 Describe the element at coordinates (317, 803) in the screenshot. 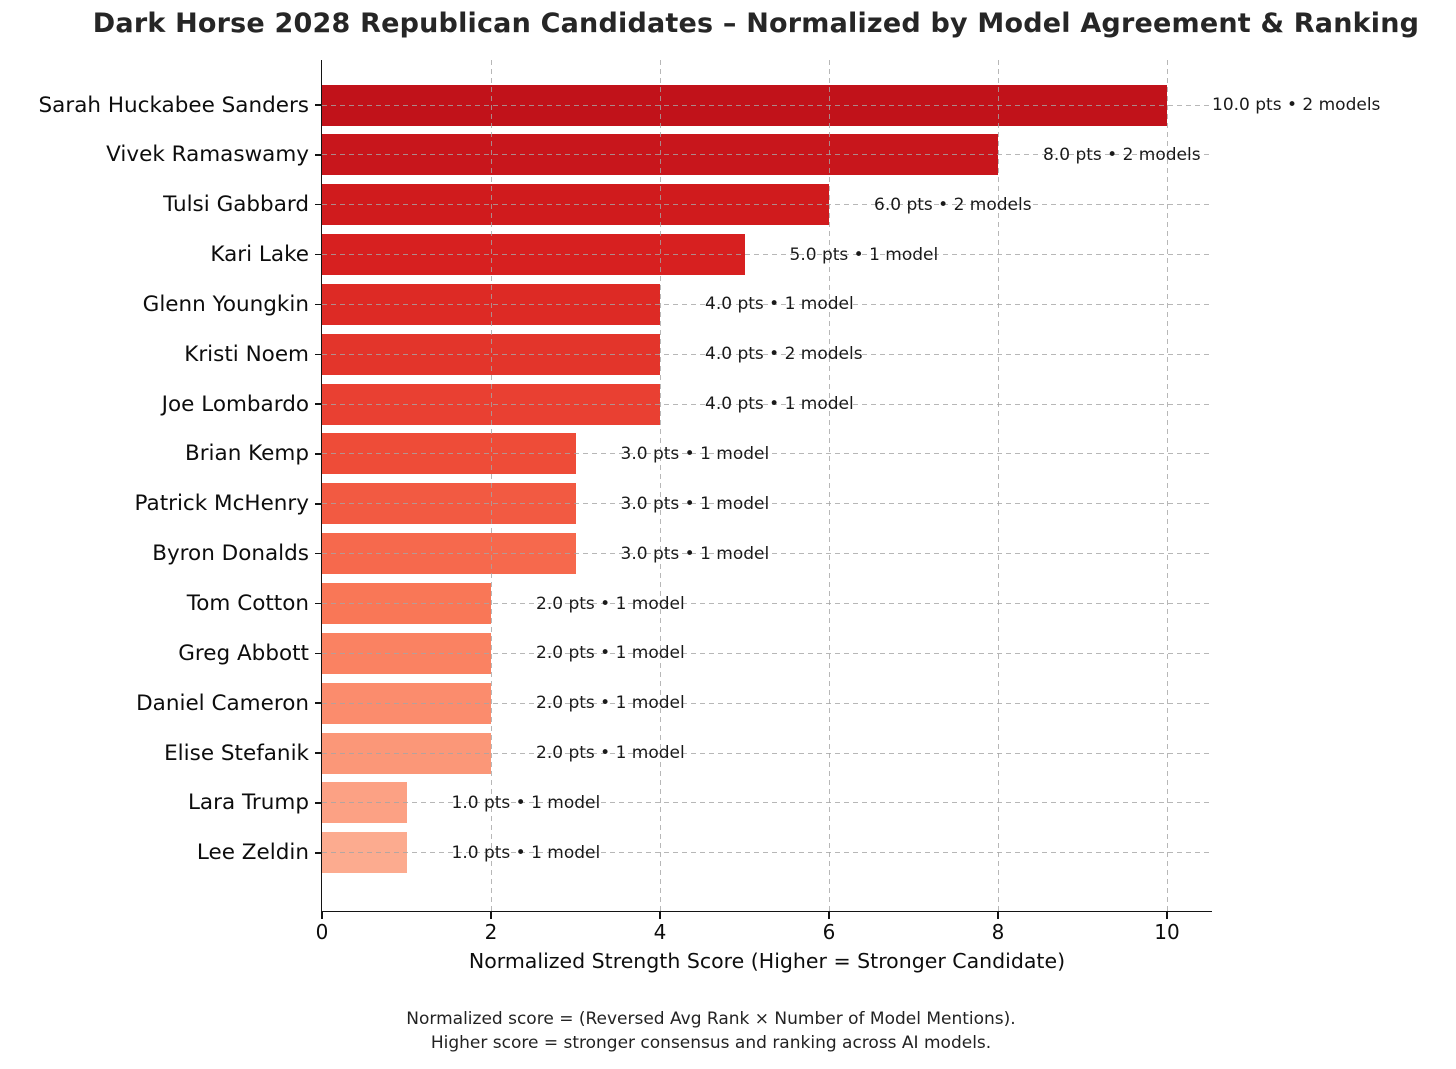

I see `y-tick-lara-trump` at that location.